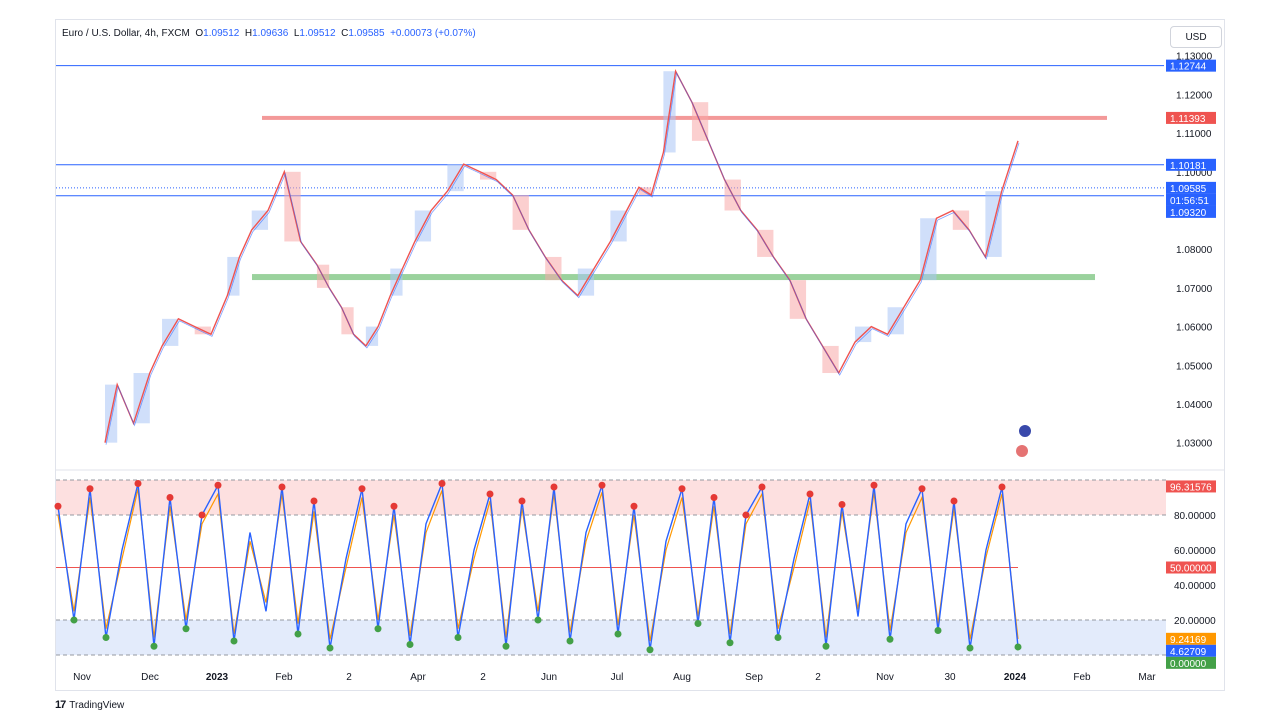 This screenshot has height=720, width=1280. Describe the element at coordinates (1194, 57) in the screenshot. I see `price-axis-tick: 1.13000` at that location.